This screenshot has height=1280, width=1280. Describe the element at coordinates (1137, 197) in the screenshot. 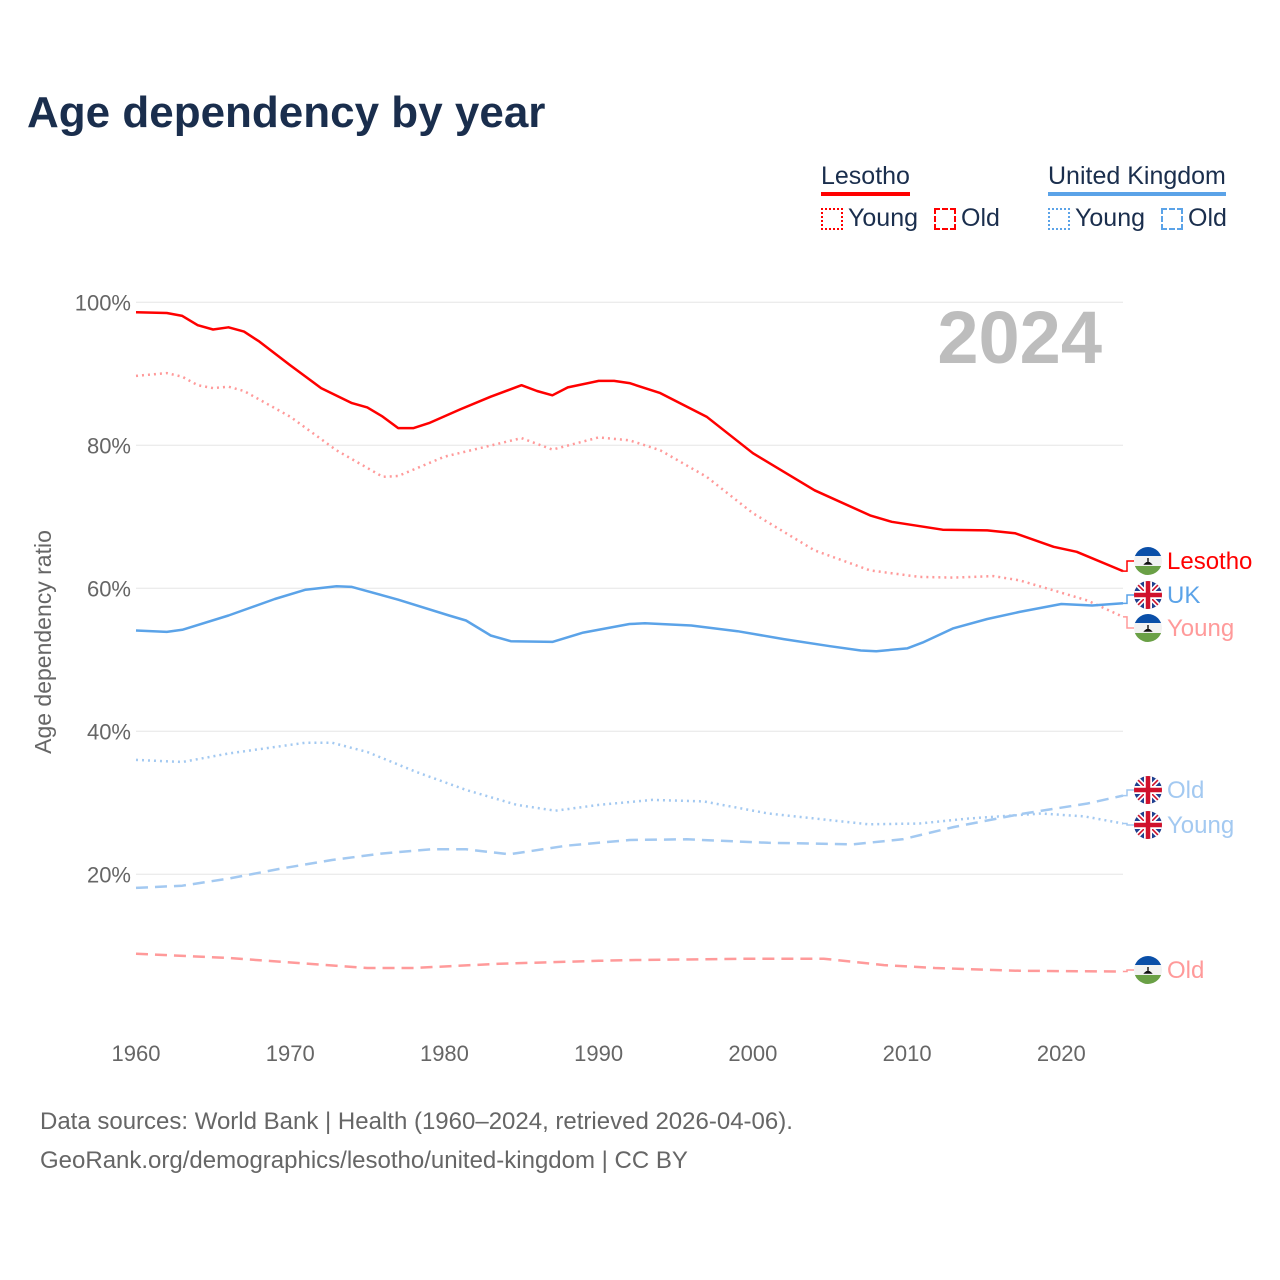

I see `legend-uk: United Kingdom Young Old` at that location.